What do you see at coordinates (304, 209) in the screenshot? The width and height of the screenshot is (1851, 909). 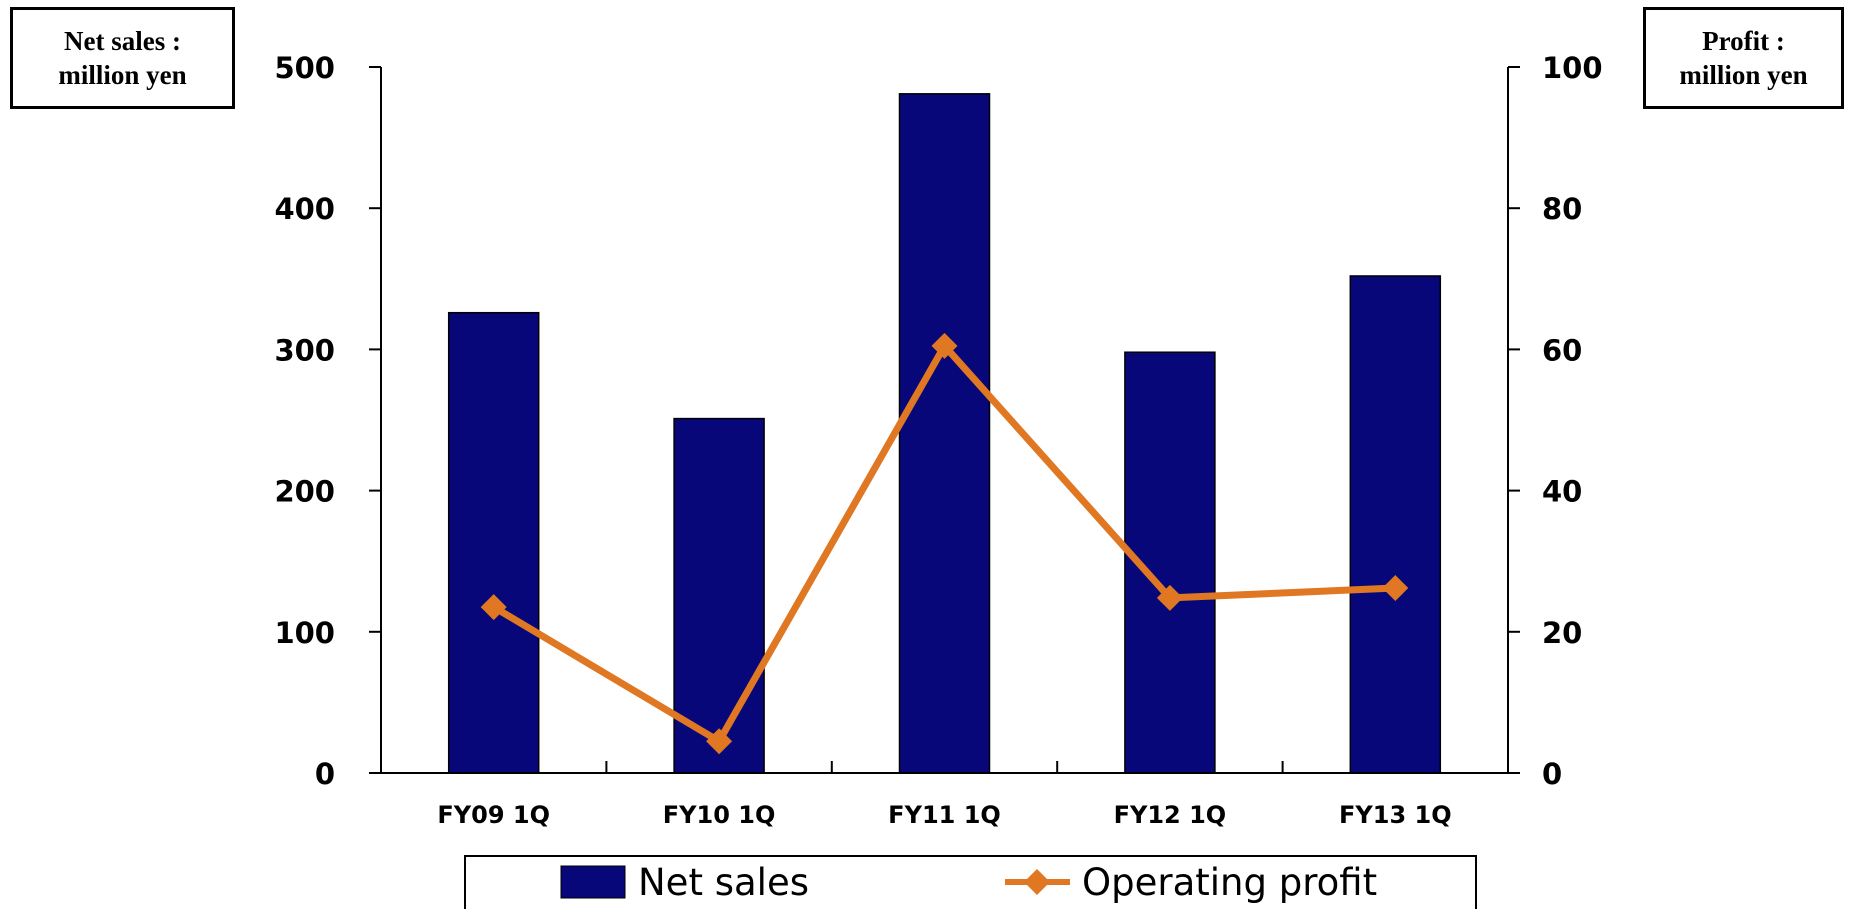 I see `left-tick-label-400: 400` at bounding box center [304, 209].